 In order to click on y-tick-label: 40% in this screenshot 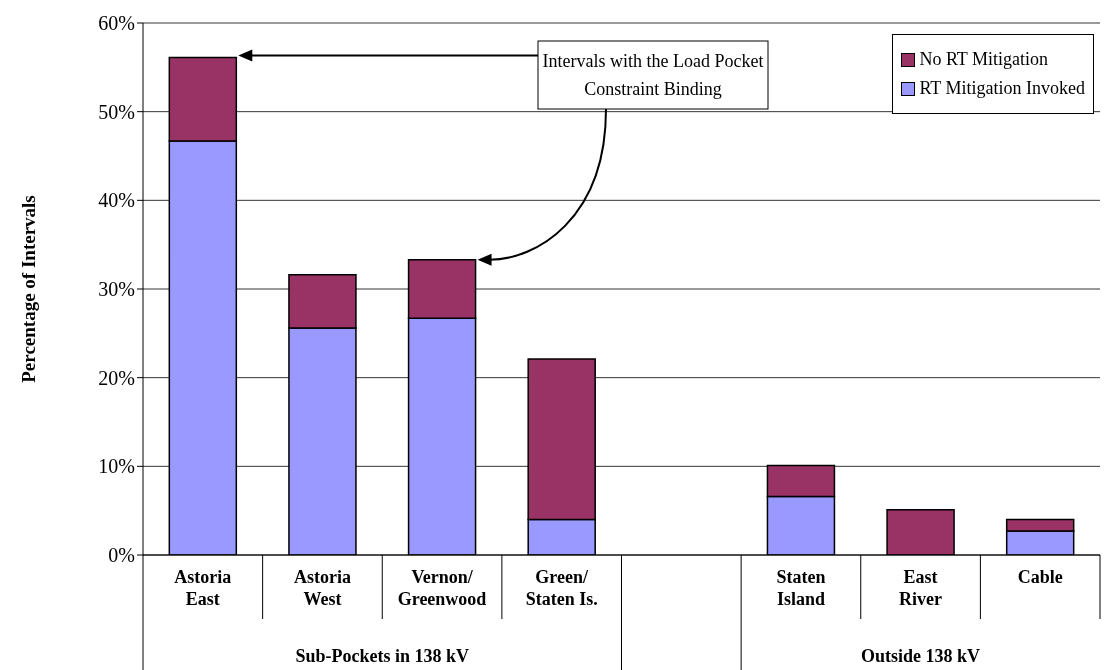, I will do `click(116, 200)`.